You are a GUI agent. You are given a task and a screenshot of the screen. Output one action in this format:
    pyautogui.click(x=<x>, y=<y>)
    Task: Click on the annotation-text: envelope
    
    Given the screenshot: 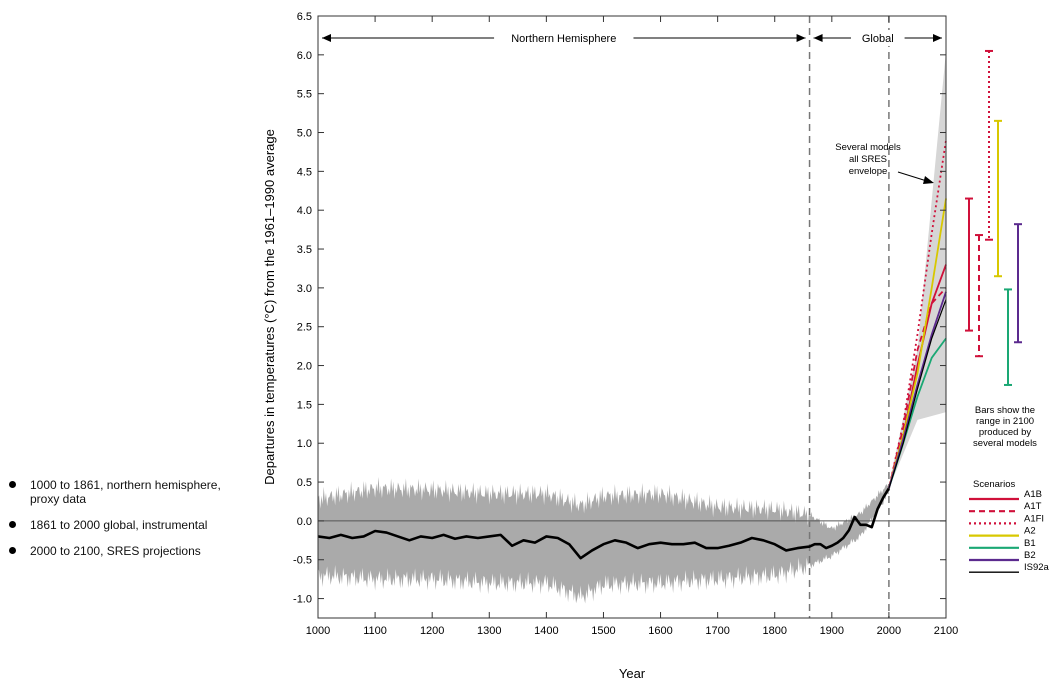 What is the action you would take?
    pyautogui.click(x=868, y=171)
    